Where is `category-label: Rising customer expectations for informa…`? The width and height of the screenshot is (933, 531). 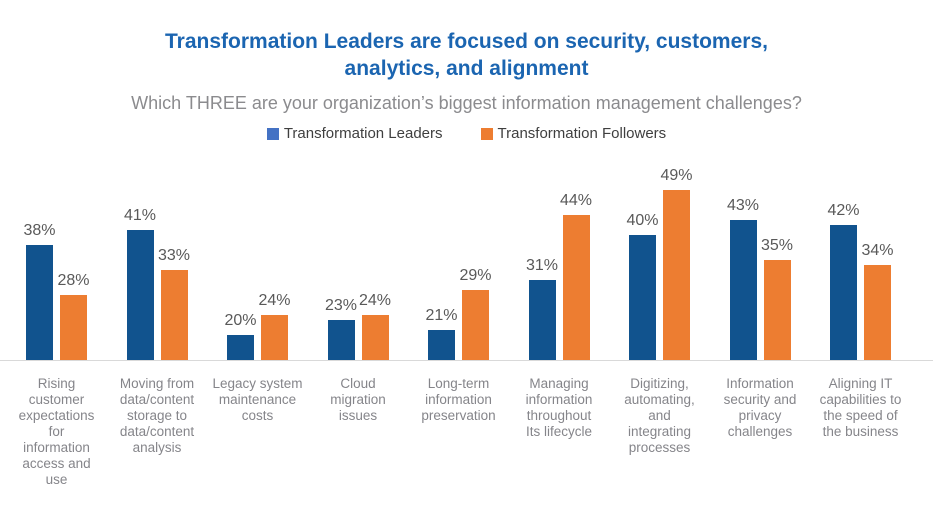 category-label: Rising customer expectations for informa… is located at coordinates (56, 431).